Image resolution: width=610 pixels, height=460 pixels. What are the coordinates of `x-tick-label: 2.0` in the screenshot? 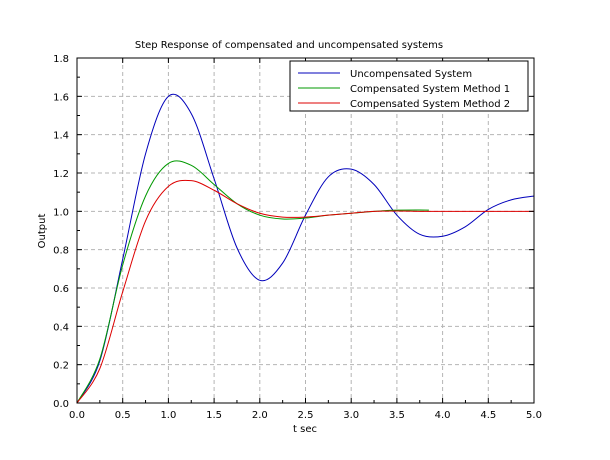 It's located at (260, 415).